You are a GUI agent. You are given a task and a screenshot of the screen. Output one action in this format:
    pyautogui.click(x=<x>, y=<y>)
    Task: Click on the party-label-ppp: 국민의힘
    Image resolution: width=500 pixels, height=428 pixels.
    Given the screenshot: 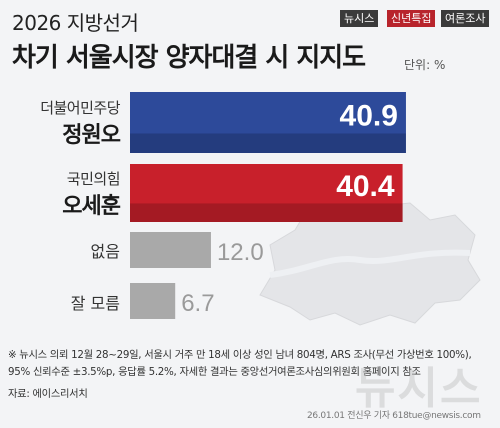 What is the action you would take?
    pyautogui.click(x=93, y=179)
    